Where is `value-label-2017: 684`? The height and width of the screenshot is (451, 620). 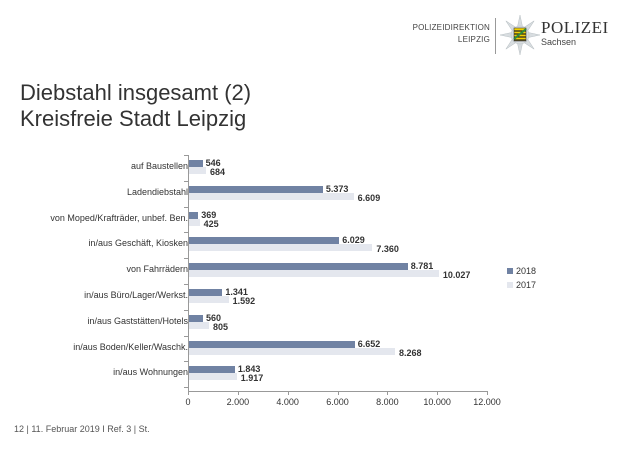 value-label-2017: 684 is located at coordinates (218, 172).